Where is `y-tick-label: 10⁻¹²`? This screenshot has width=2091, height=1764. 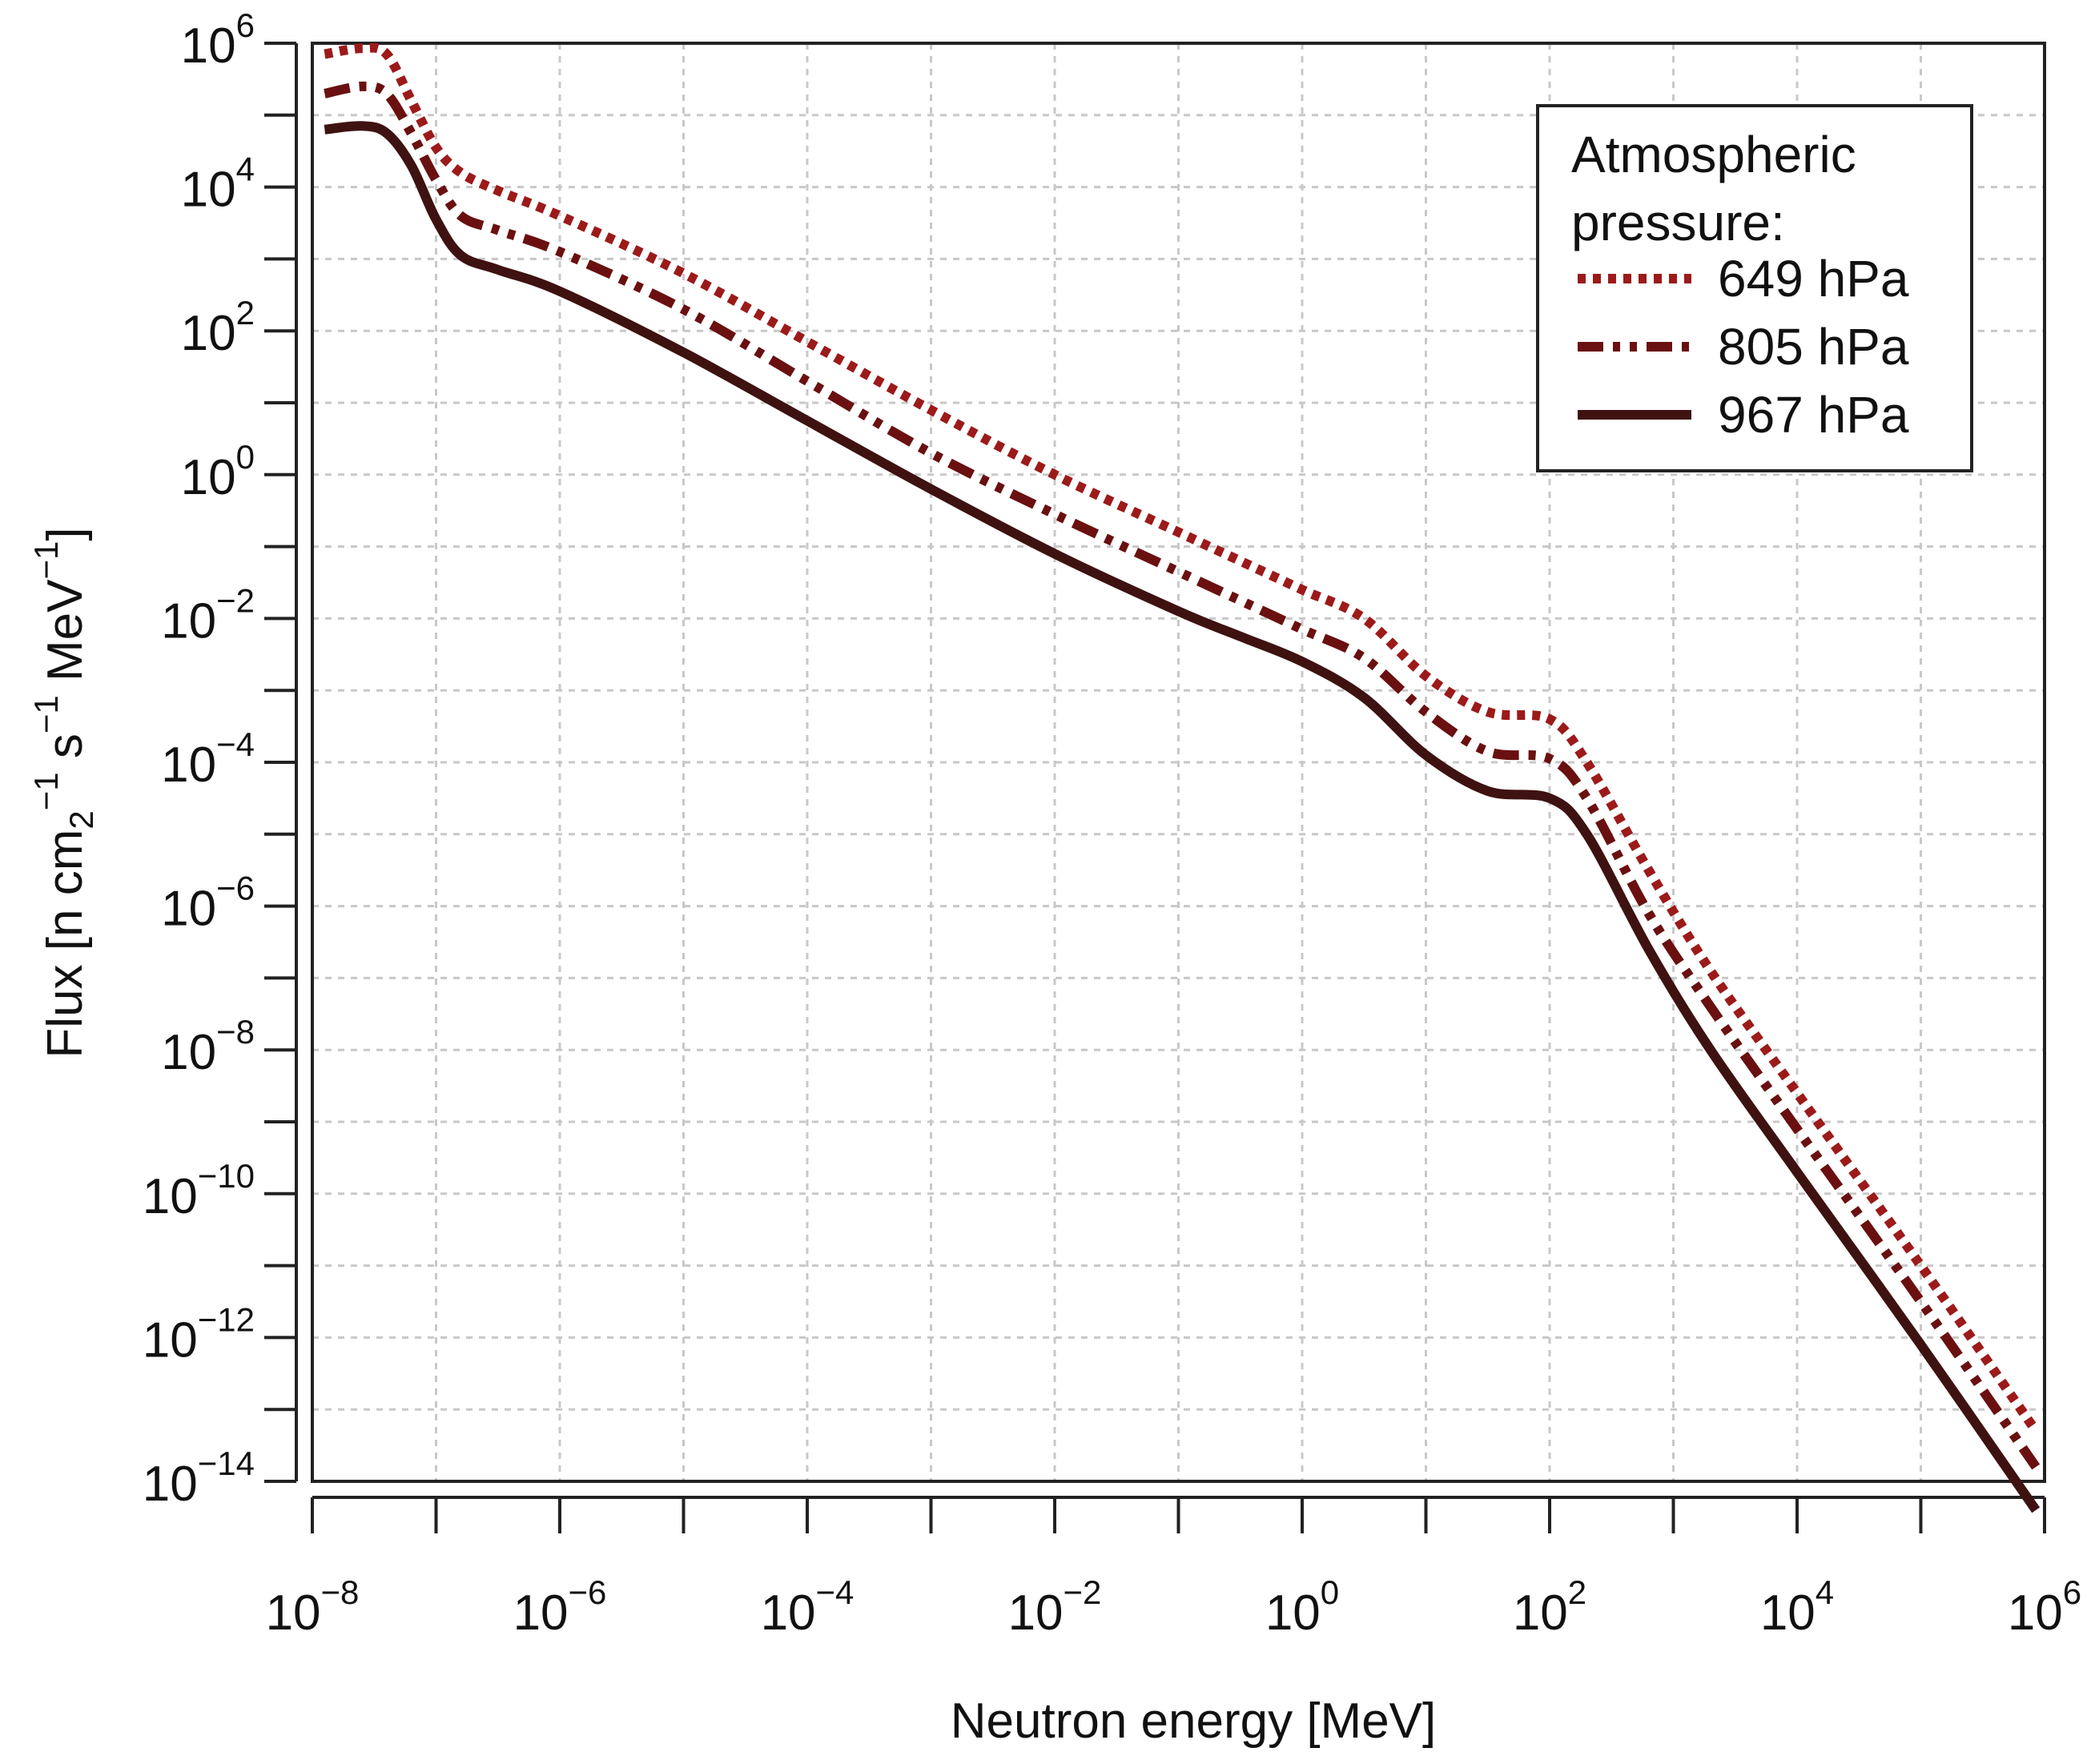
y-tick-label: 10⁻¹² is located at coordinates (199, 1334).